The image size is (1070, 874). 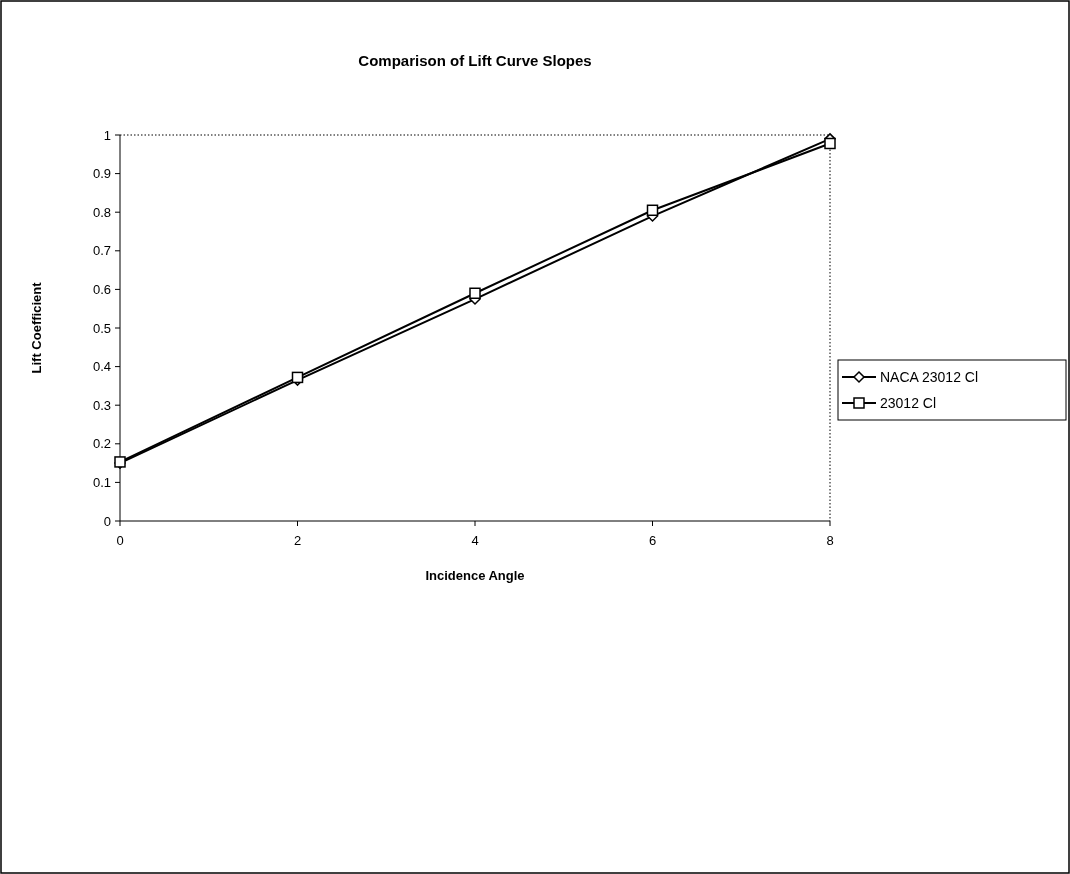 What do you see at coordinates (475, 575) in the screenshot?
I see `x-axis-title: Incidence Angle` at bounding box center [475, 575].